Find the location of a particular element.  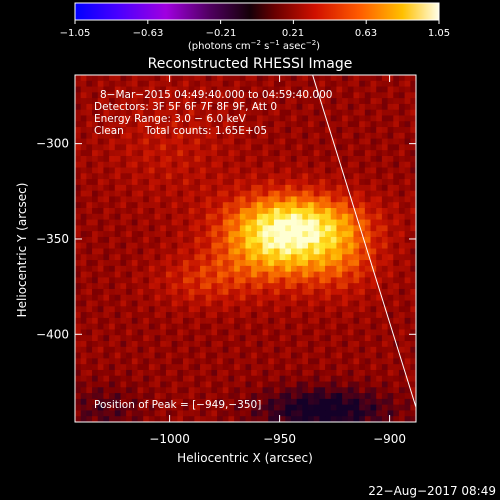

colorbar-unit-label: (photons cm−2 s−1 asec−2) is located at coordinates (254, 45).